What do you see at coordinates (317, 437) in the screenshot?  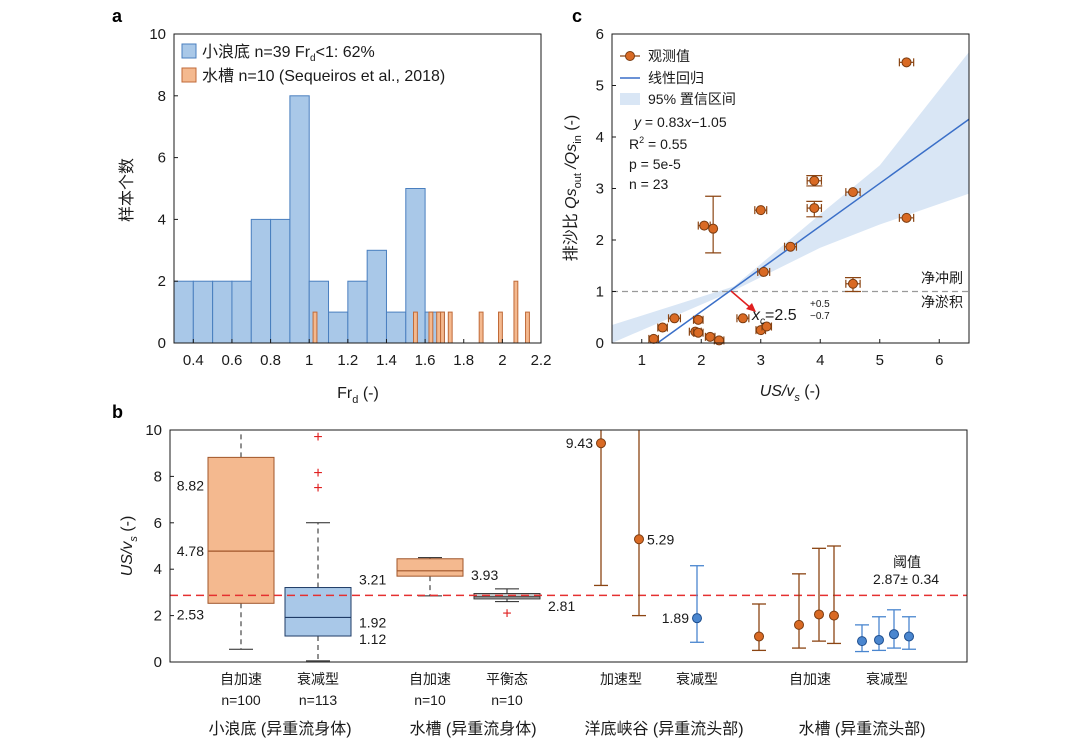 I see `outlier-marker-1-0: +` at bounding box center [317, 437].